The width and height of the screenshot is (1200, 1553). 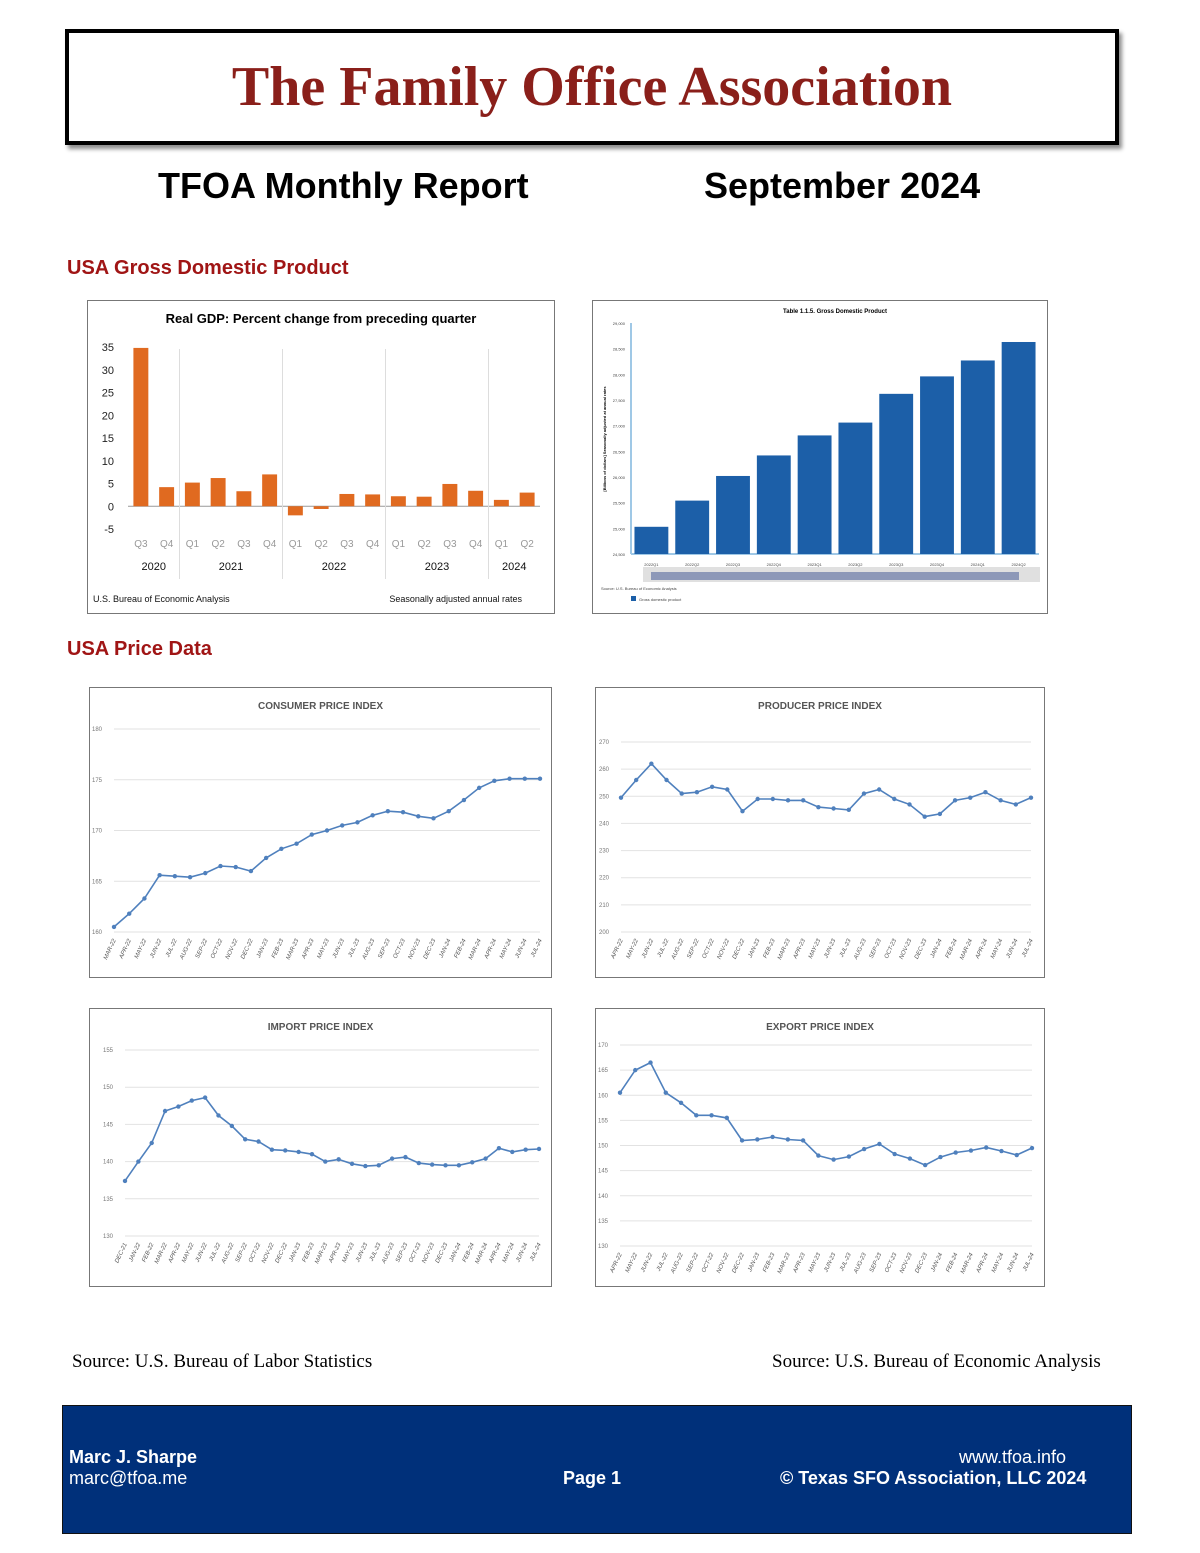 What do you see at coordinates (1013, 1263) in the screenshot?
I see `x-tick-label: JUN-24` at bounding box center [1013, 1263].